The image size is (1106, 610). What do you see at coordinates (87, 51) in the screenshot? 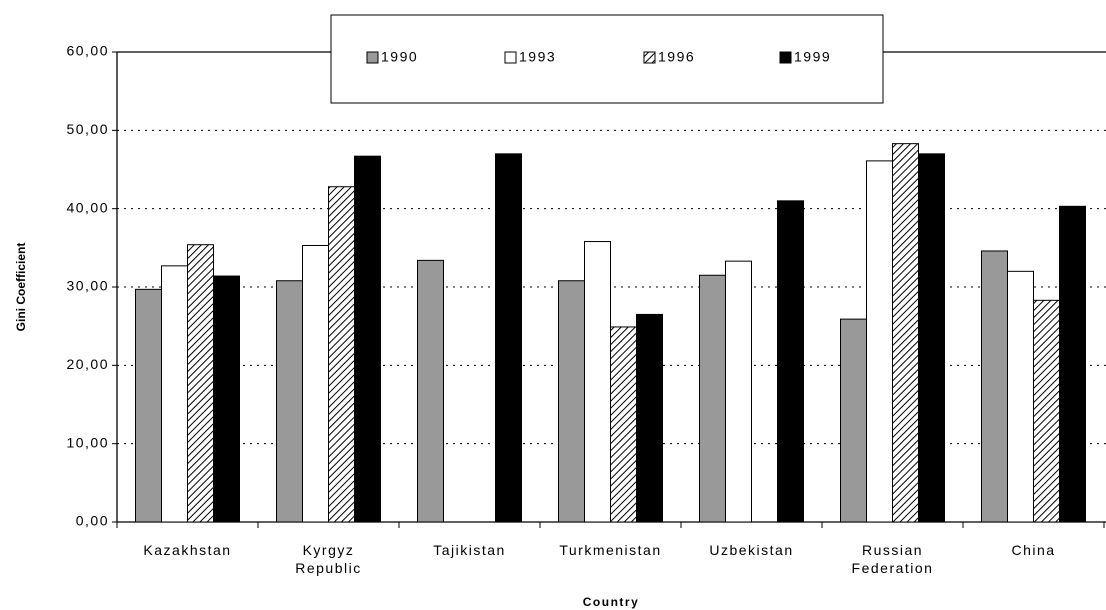
I see `y-tick-label: 60,00` at bounding box center [87, 51].